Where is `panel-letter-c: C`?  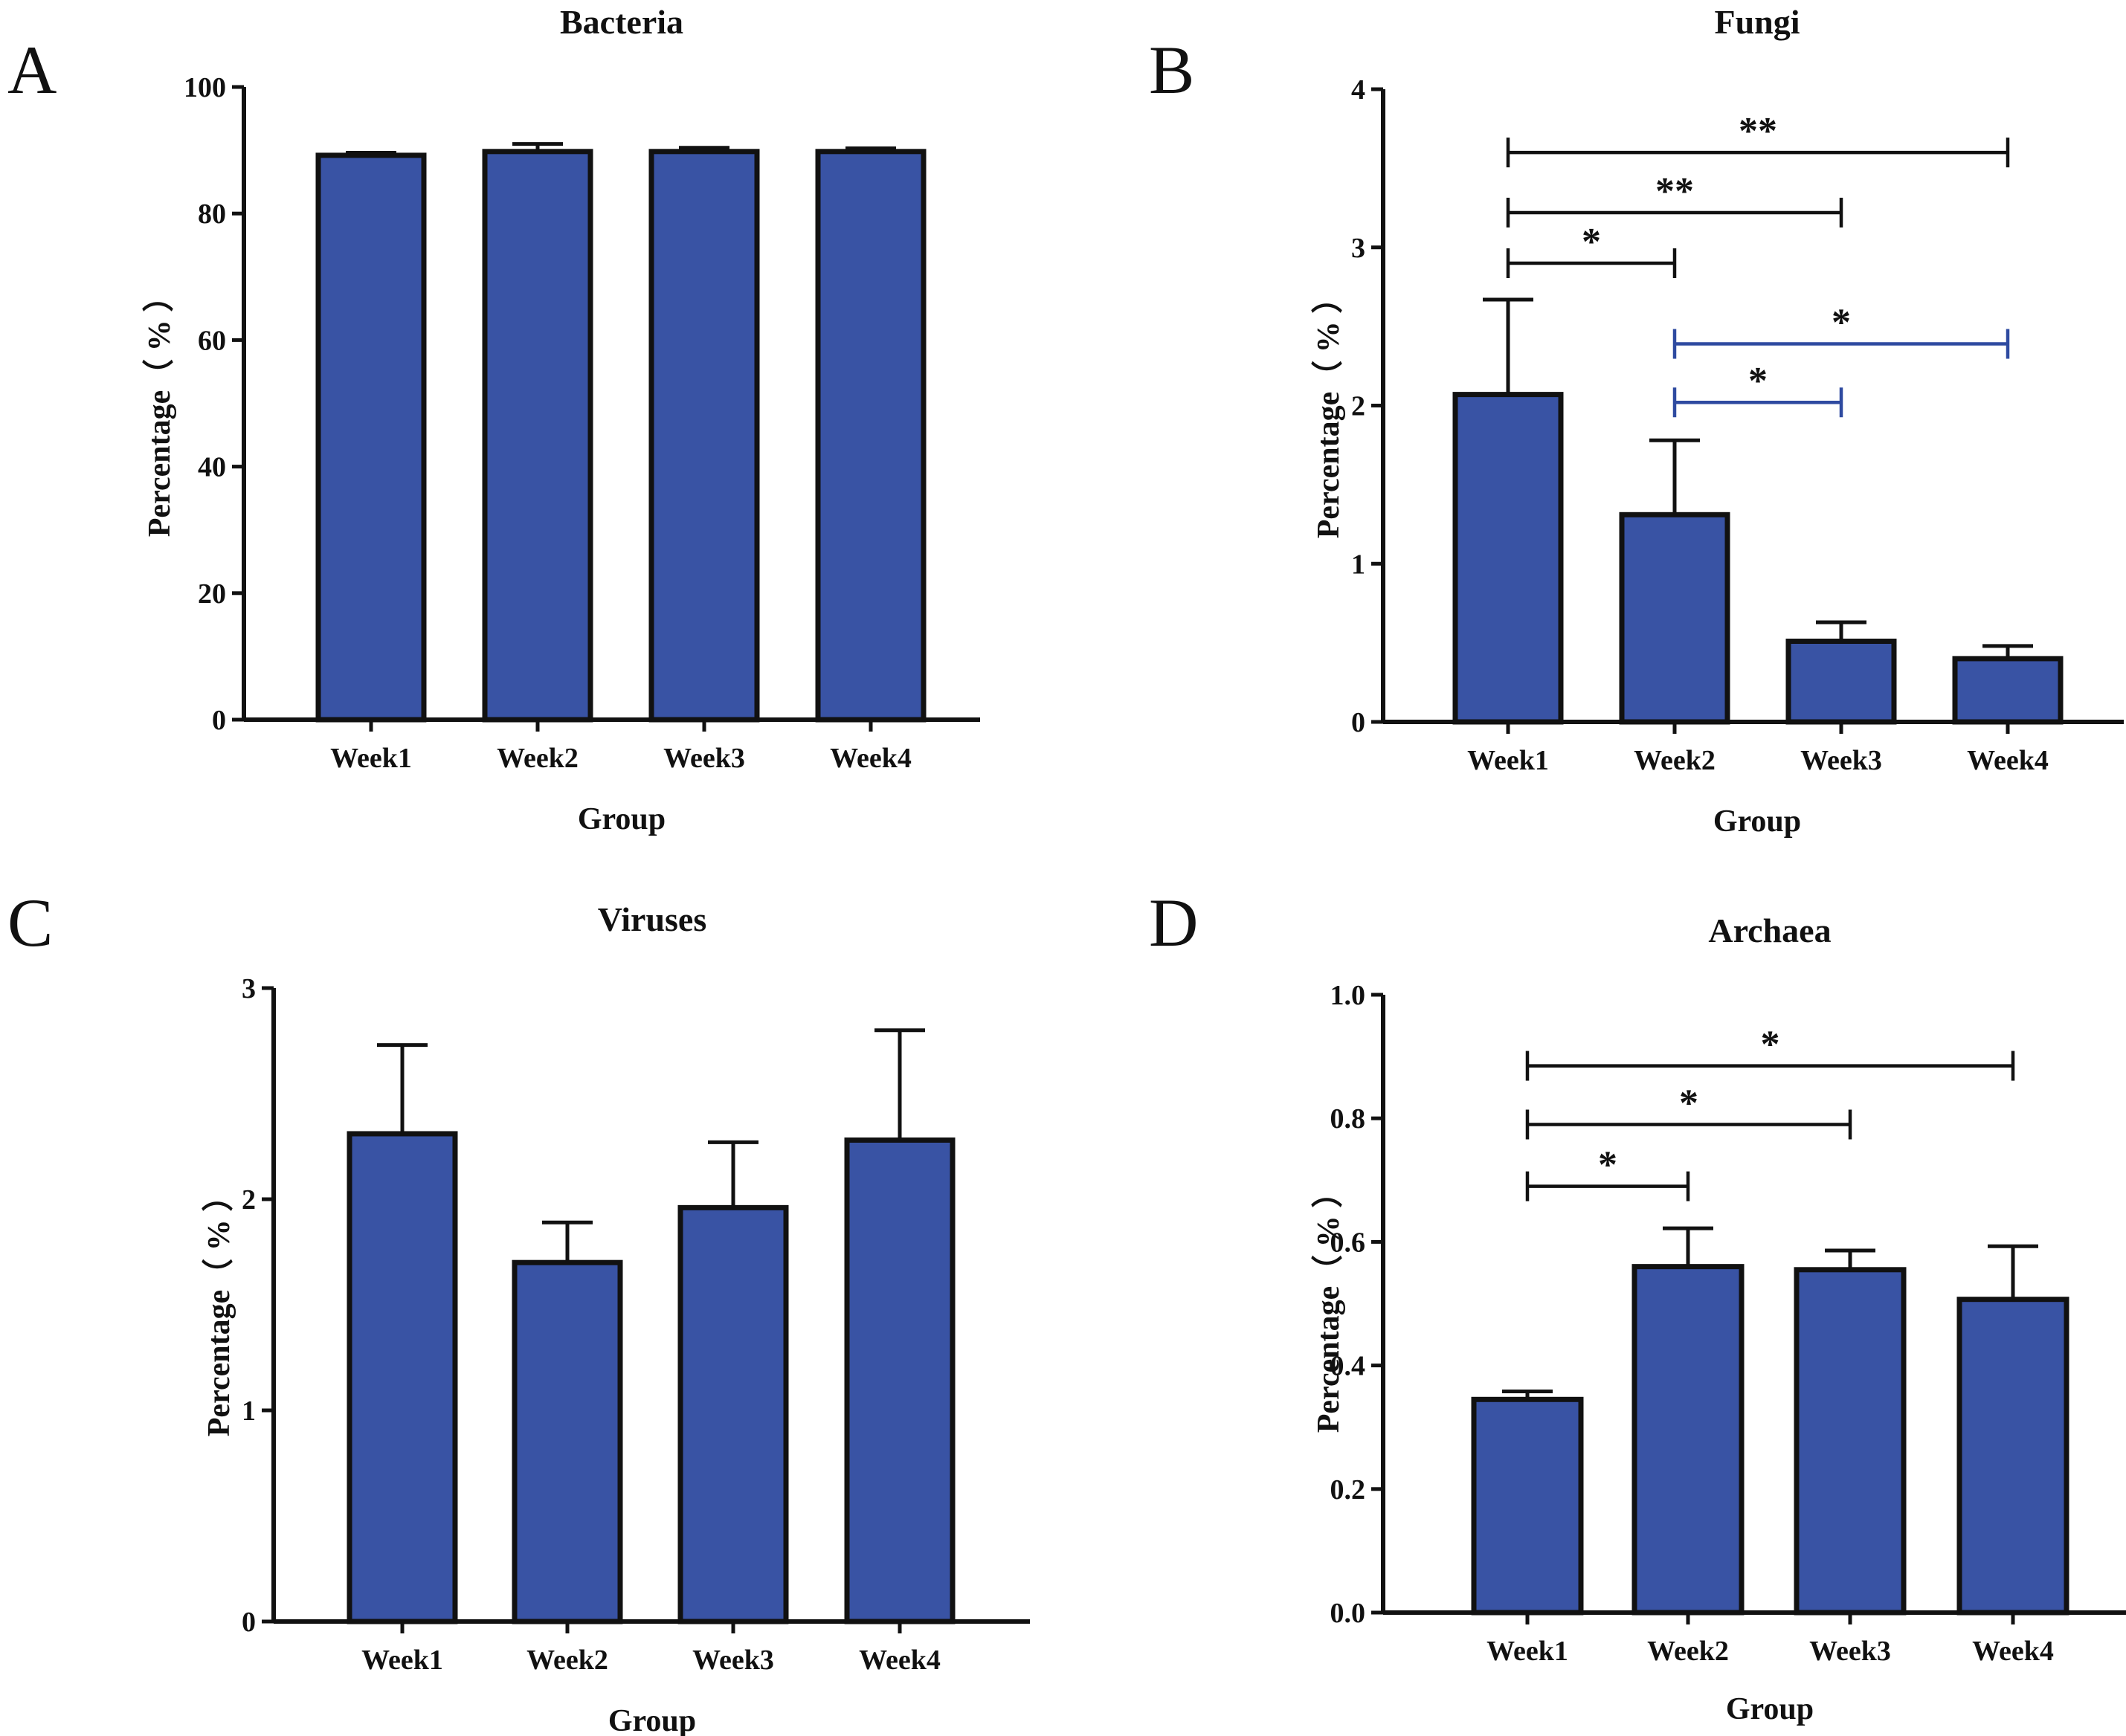
panel-letter-c: C is located at coordinates (30, 923).